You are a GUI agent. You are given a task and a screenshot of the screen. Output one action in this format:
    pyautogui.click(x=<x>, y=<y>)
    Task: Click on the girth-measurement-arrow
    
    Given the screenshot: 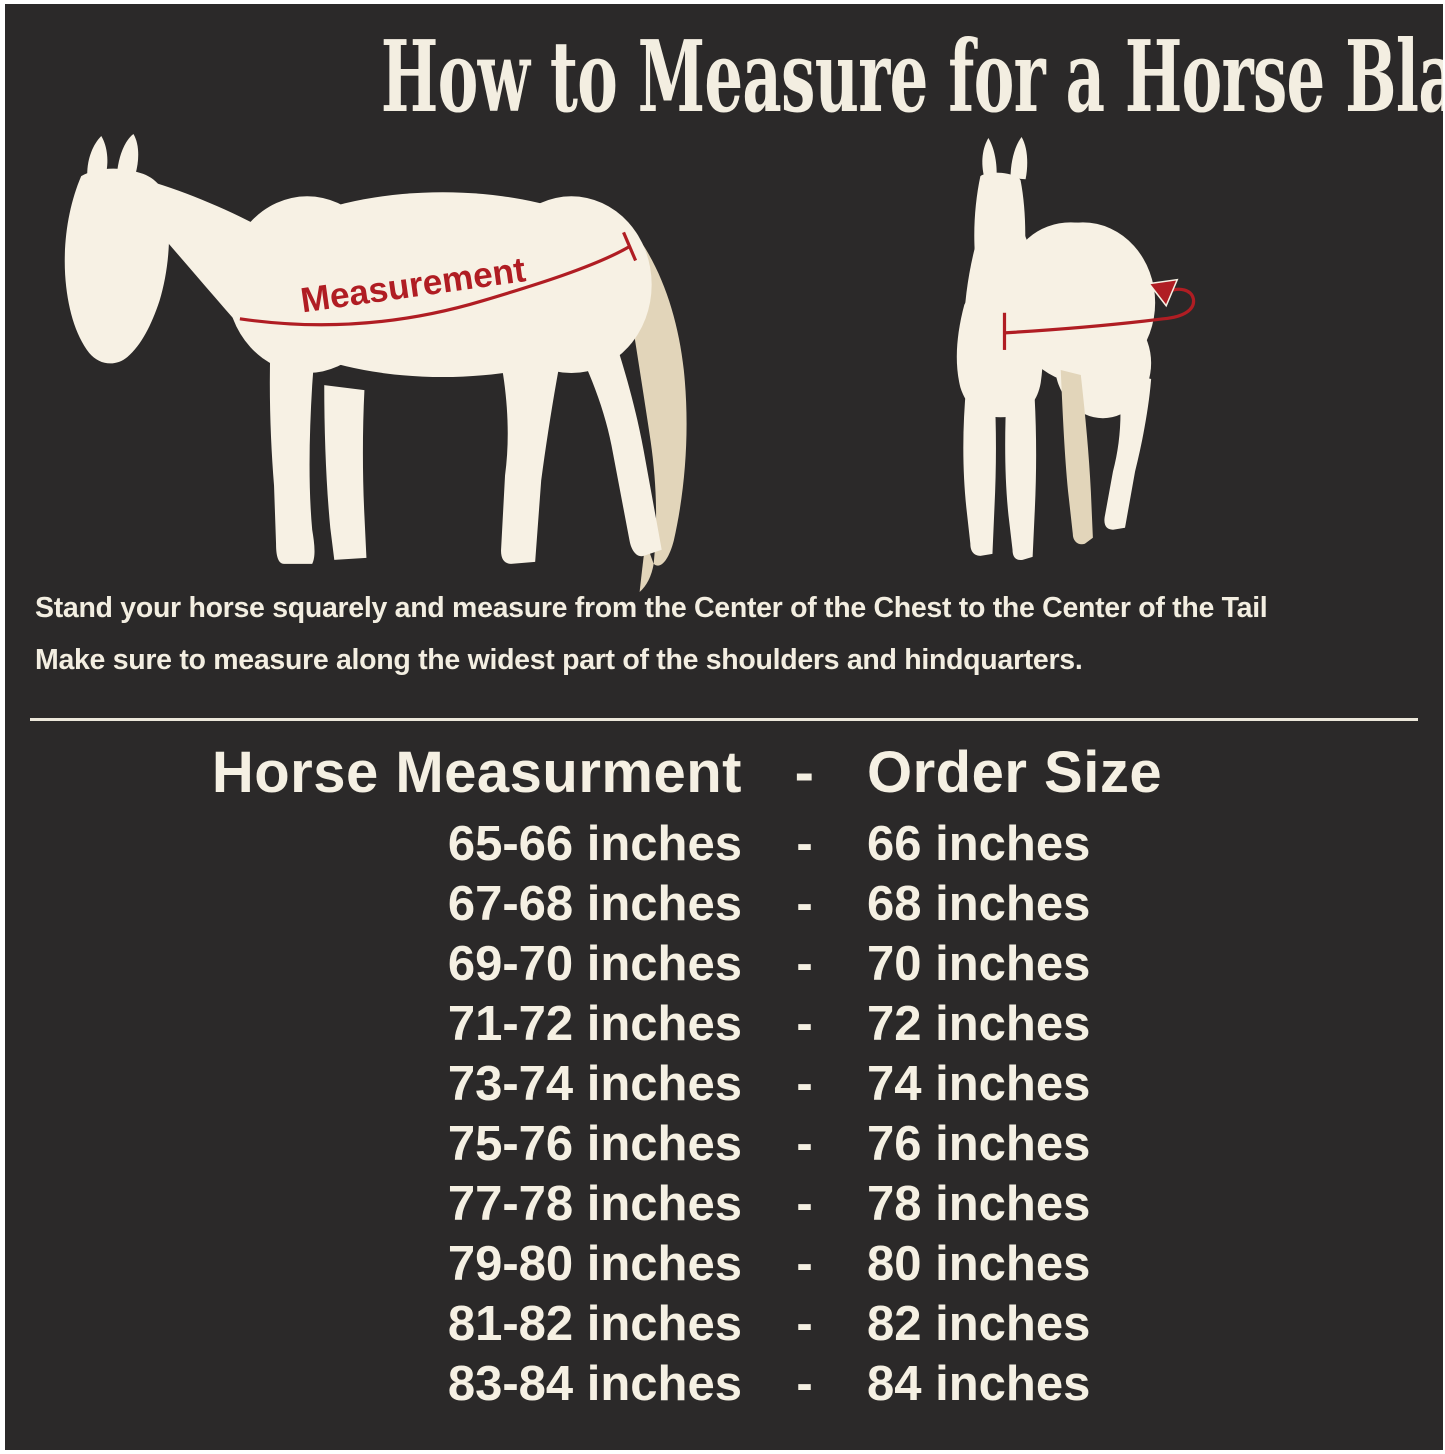 What is the action you would take?
    pyautogui.click(x=1099, y=314)
    